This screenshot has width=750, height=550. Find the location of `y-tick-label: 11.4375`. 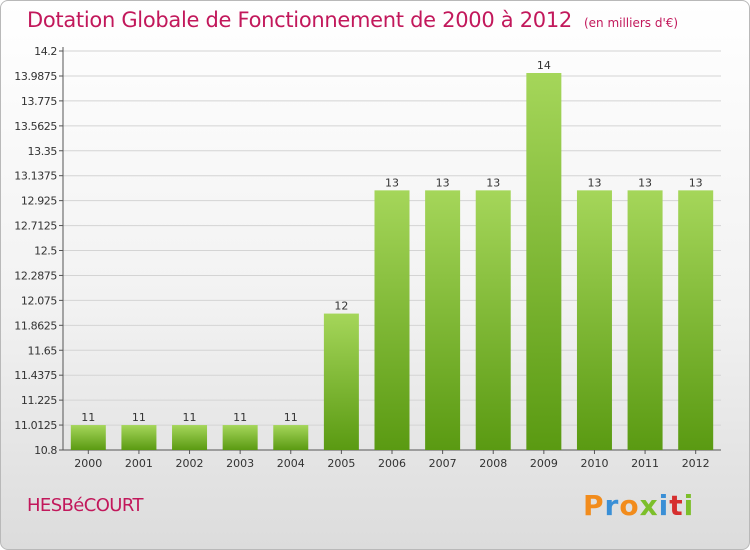

y-tick-label: 11.4375 is located at coordinates (35, 375).